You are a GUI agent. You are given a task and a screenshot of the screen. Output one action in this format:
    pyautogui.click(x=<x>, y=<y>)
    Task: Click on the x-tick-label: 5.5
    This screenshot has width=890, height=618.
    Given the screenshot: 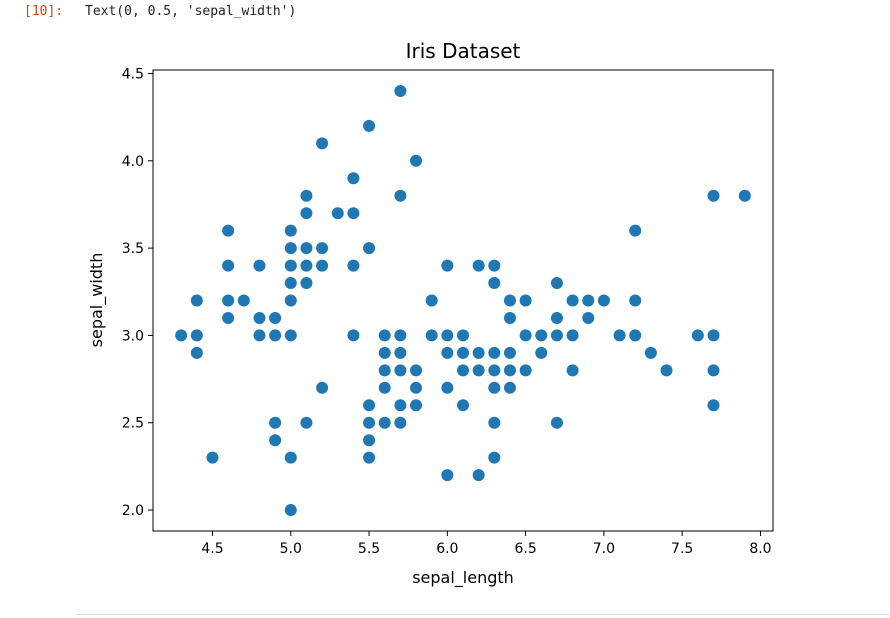 What is the action you would take?
    pyautogui.click(x=369, y=549)
    